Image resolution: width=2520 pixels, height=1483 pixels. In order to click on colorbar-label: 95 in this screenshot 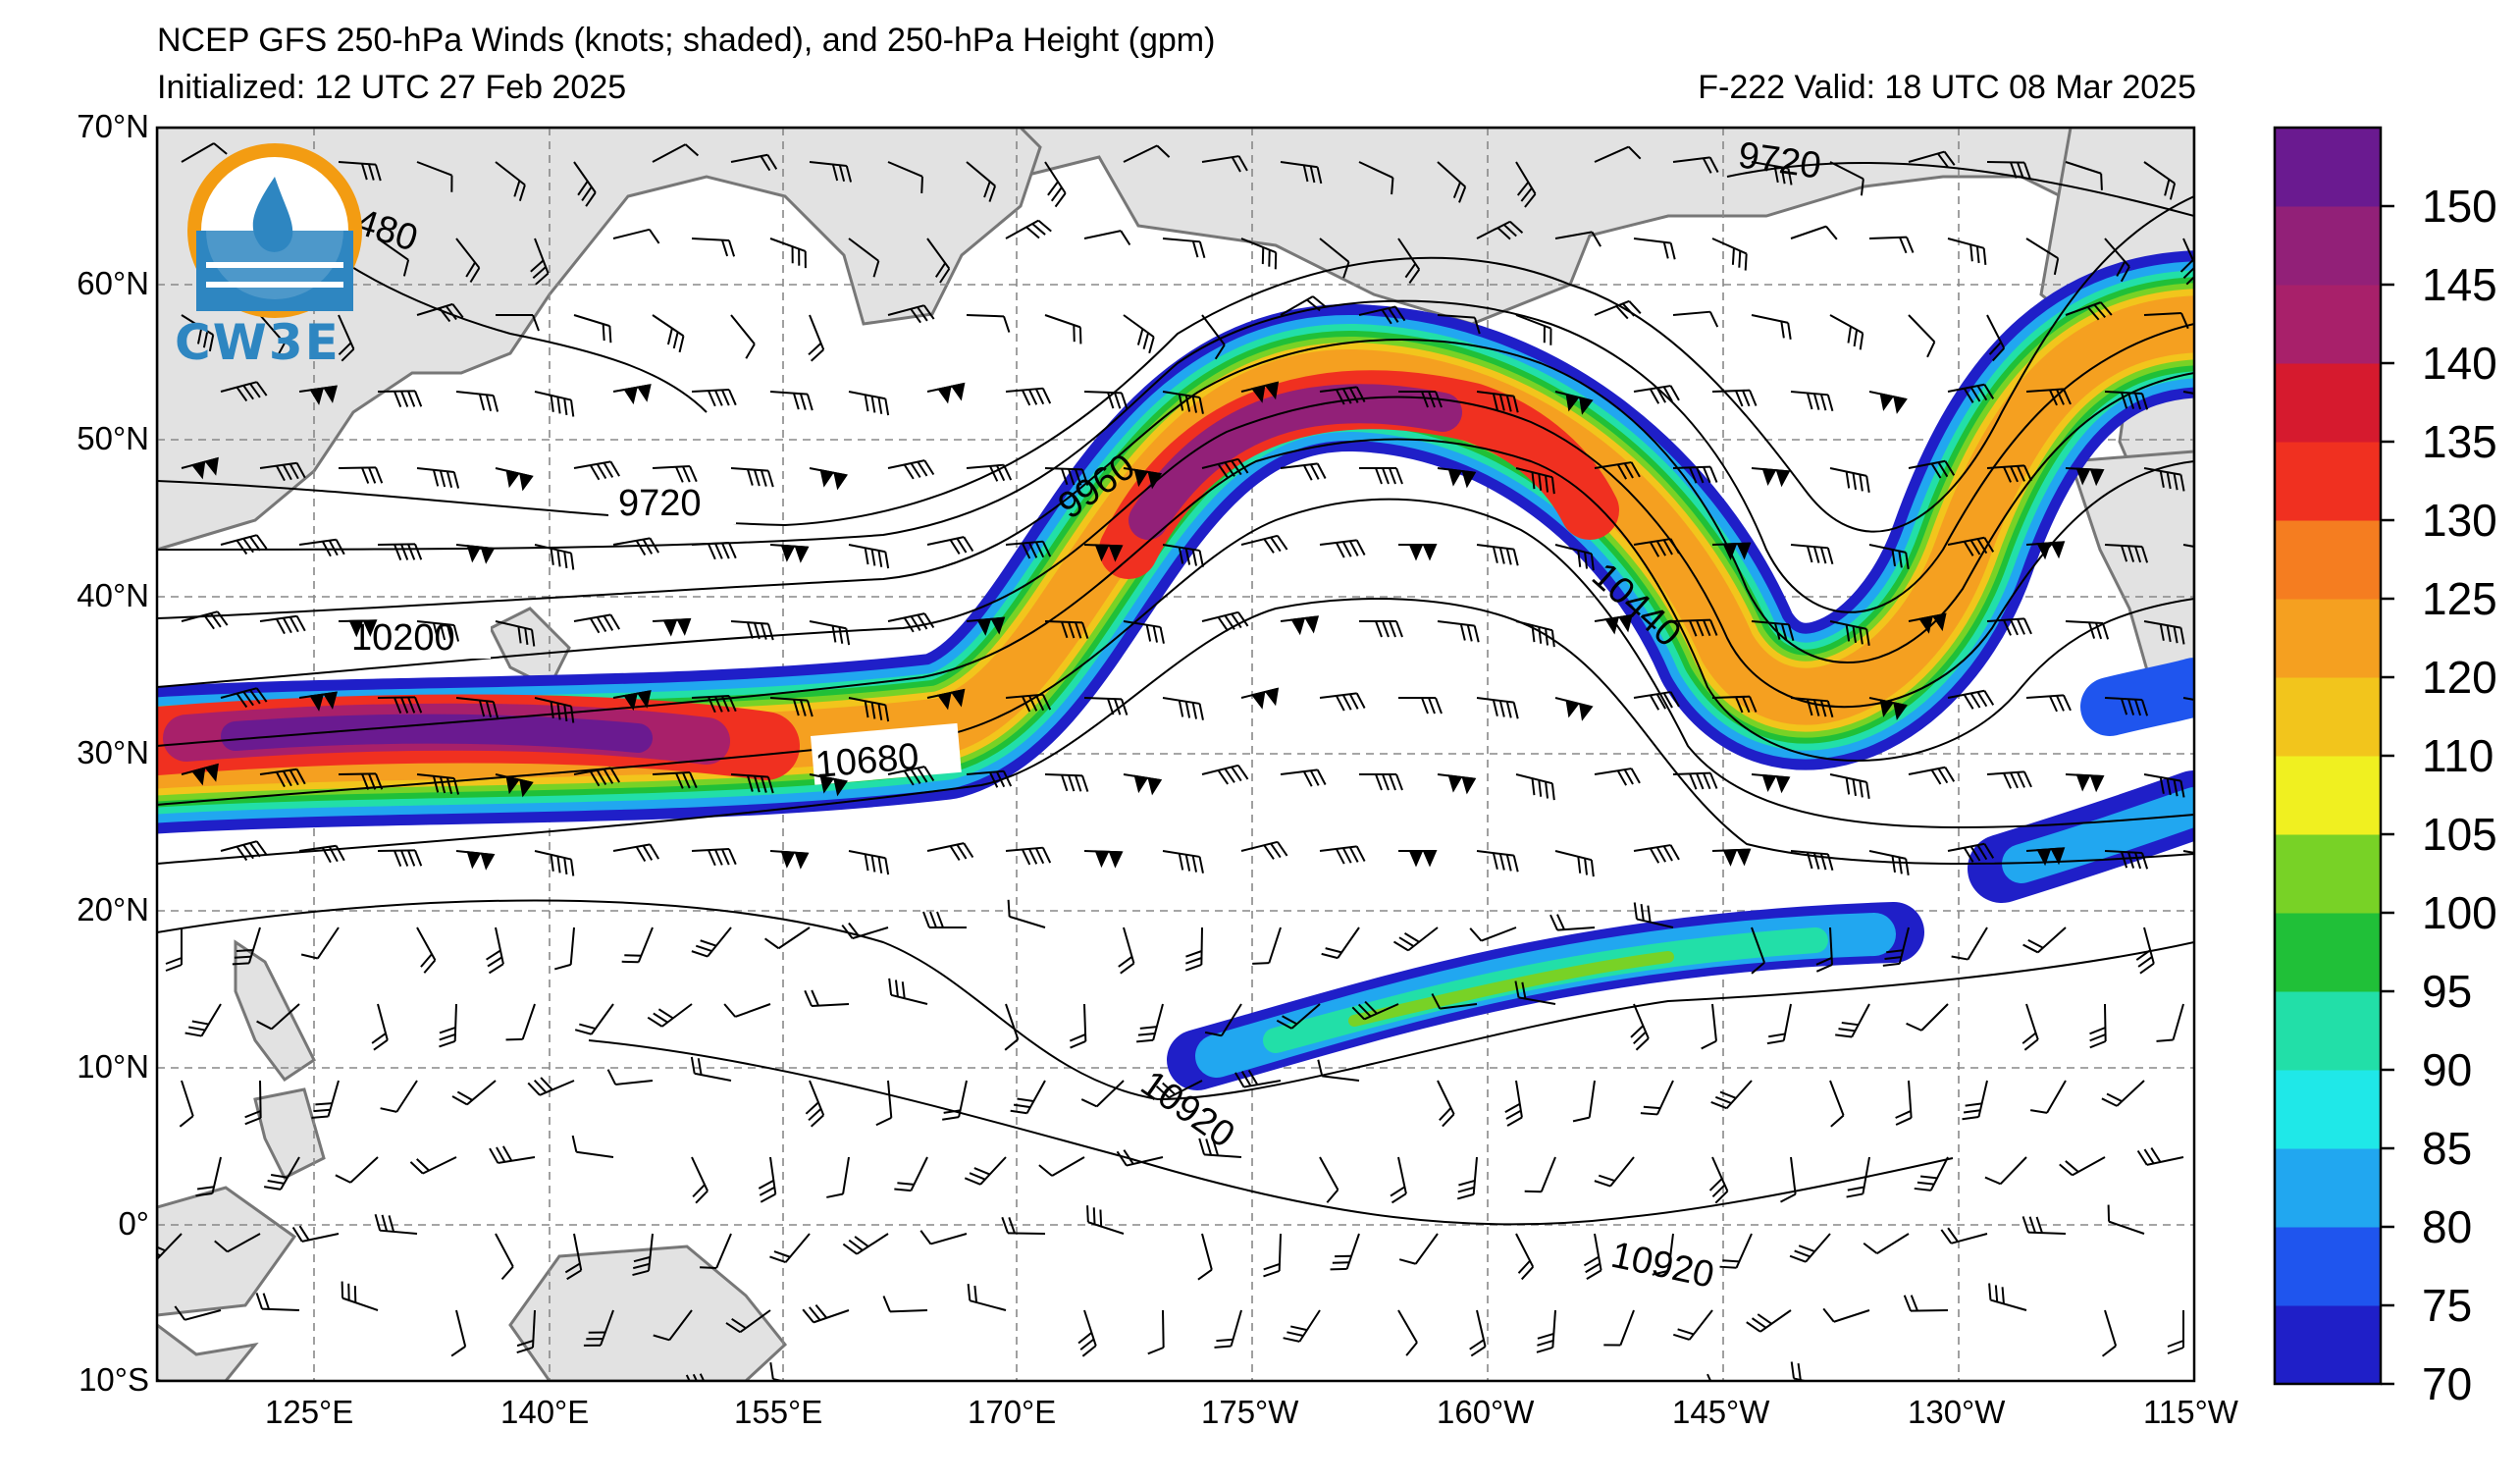, I will do `click(2447, 992)`.